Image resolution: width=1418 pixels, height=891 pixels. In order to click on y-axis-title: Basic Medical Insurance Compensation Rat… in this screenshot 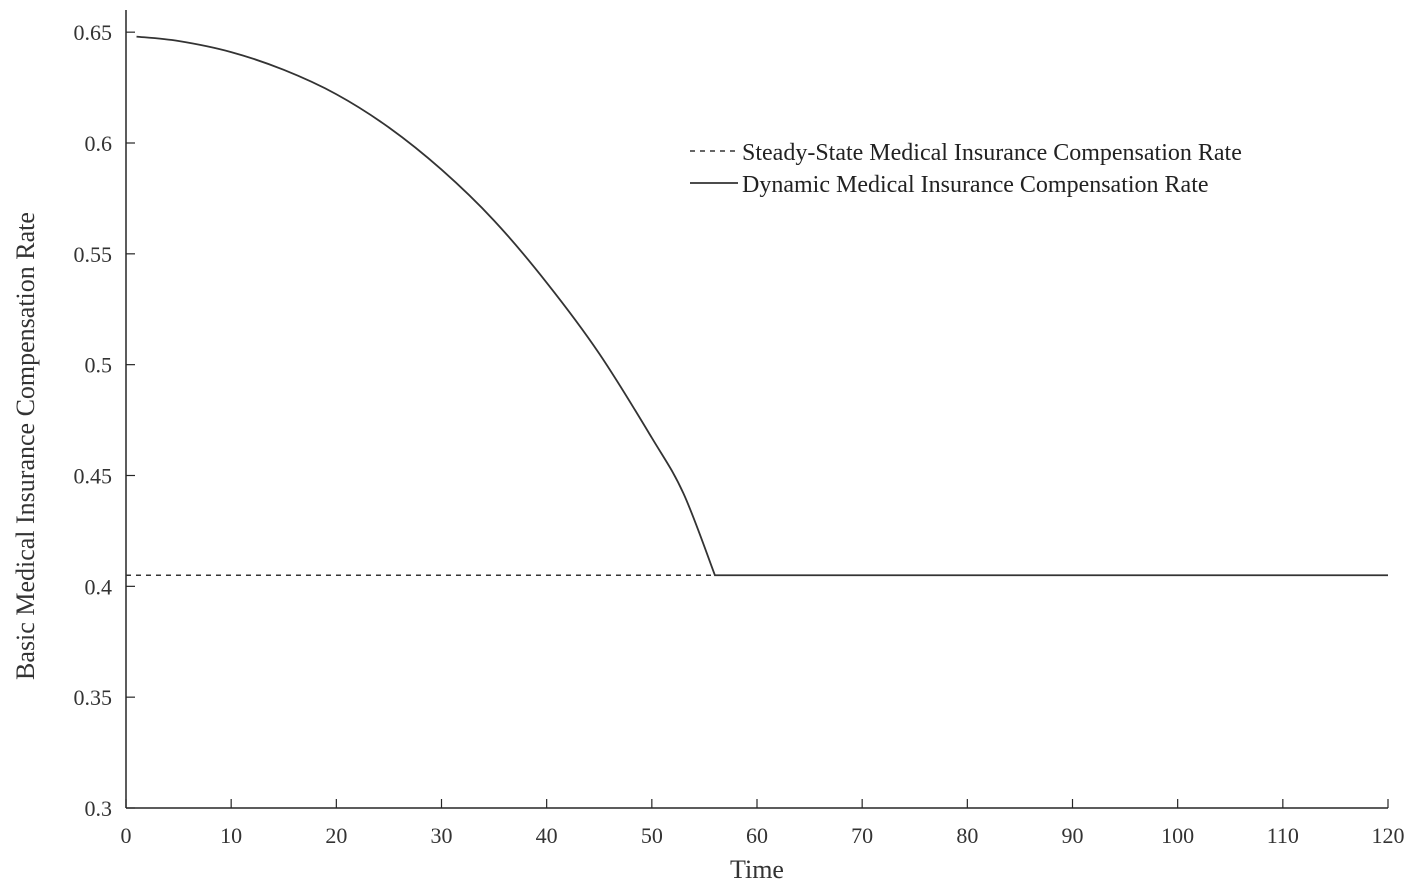, I will do `click(25, 446)`.